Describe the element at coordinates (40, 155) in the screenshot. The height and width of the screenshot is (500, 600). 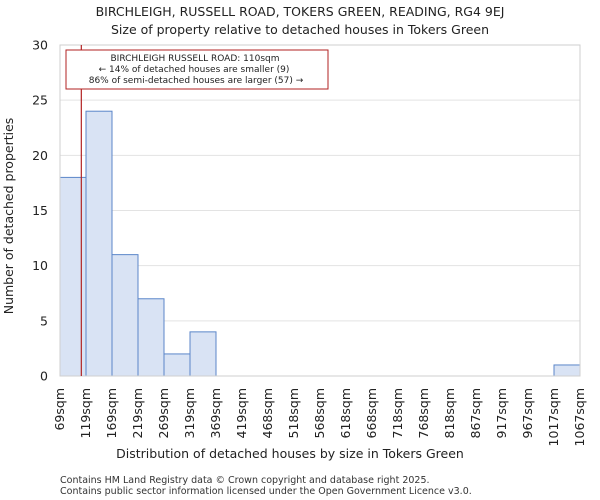
I see `y-tick-label: 20` at that location.